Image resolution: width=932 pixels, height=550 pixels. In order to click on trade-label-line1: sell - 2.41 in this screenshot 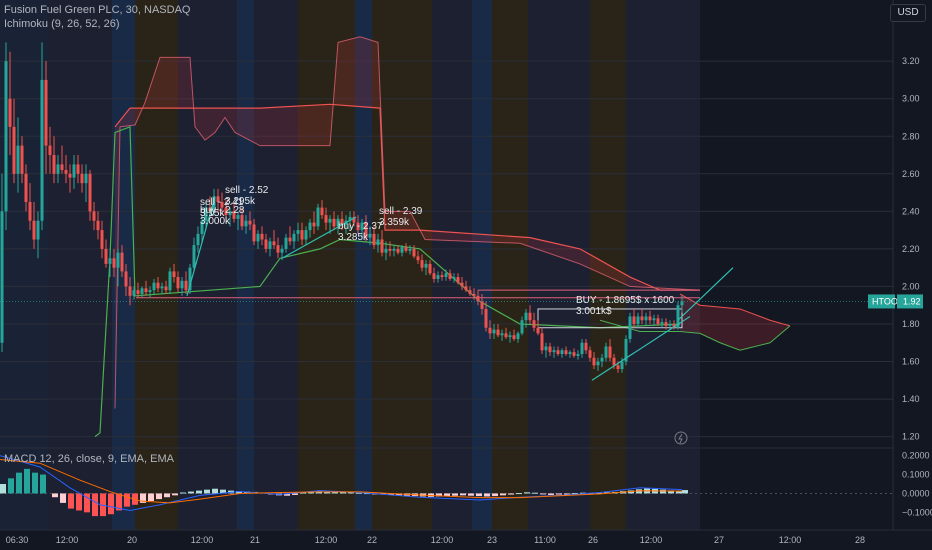, I will do `click(222, 202)`.